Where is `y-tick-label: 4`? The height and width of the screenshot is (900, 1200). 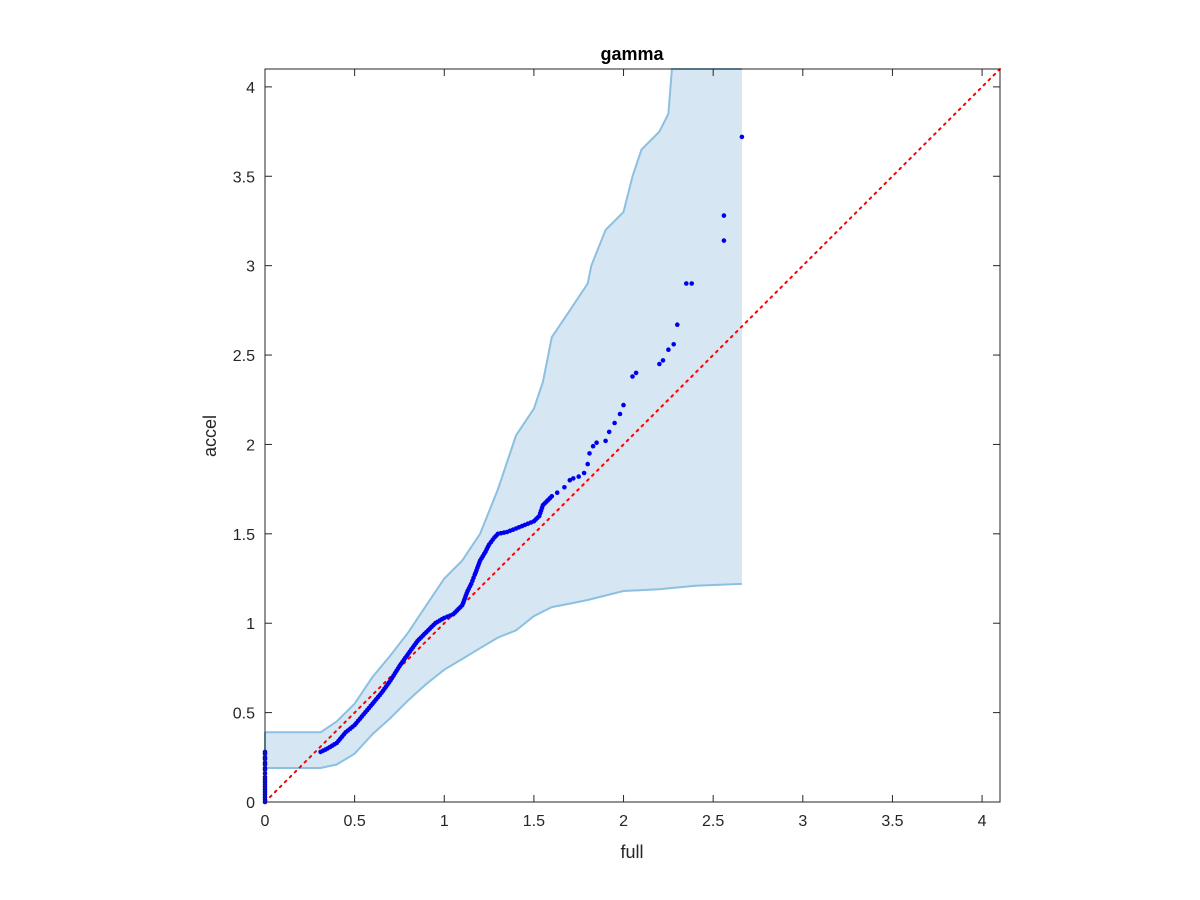 y-tick-label: 4 is located at coordinates (250, 88).